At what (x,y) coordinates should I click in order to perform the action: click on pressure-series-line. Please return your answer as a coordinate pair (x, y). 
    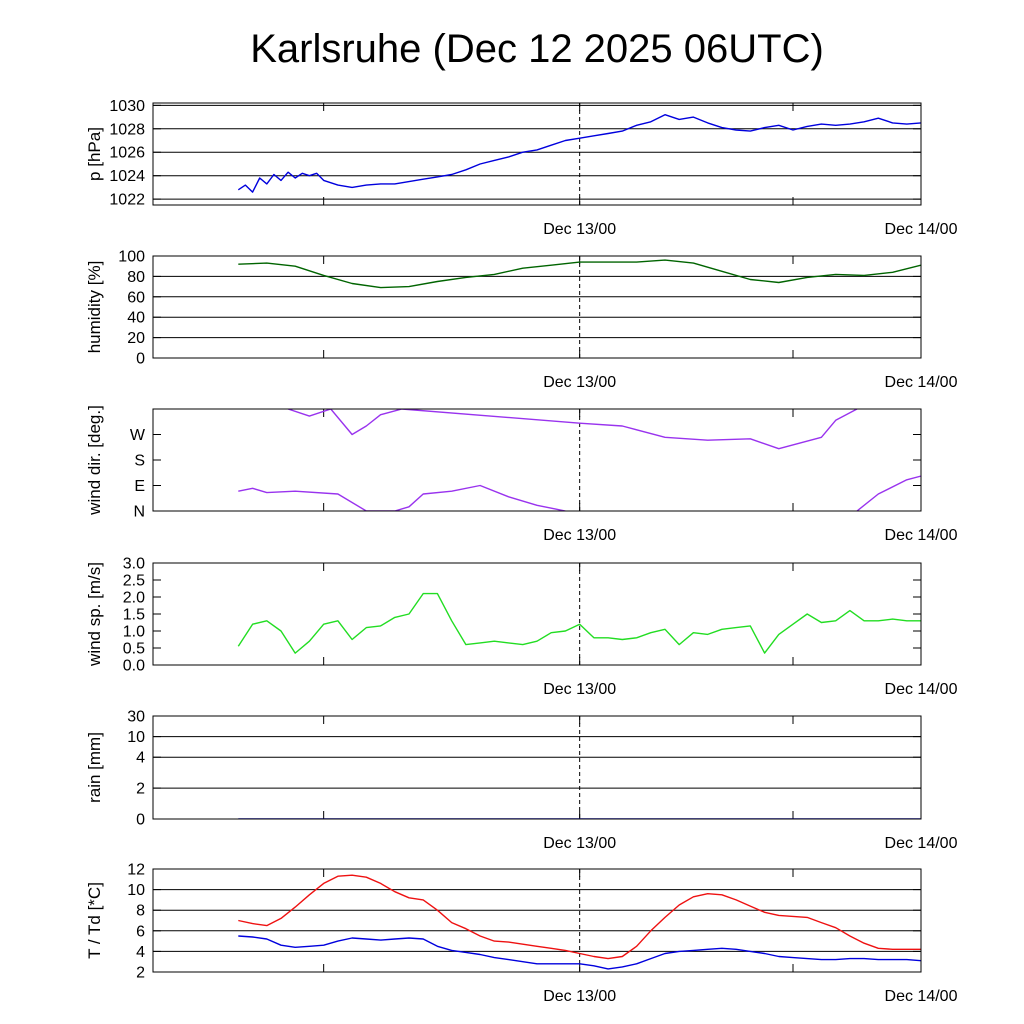
    Looking at the image, I should click on (579, 153).